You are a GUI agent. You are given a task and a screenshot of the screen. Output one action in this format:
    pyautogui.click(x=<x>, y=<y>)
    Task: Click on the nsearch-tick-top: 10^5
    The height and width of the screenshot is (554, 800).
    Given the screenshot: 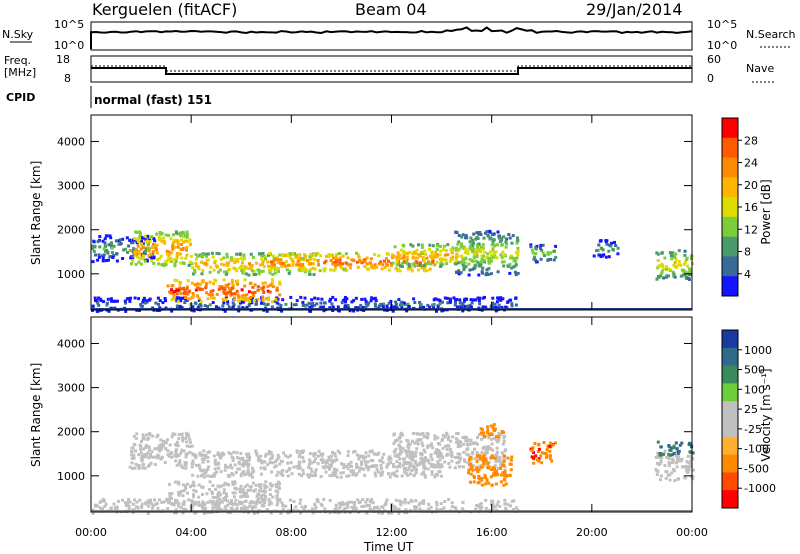 What is the action you would take?
    pyautogui.click(x=722, y=24)
    